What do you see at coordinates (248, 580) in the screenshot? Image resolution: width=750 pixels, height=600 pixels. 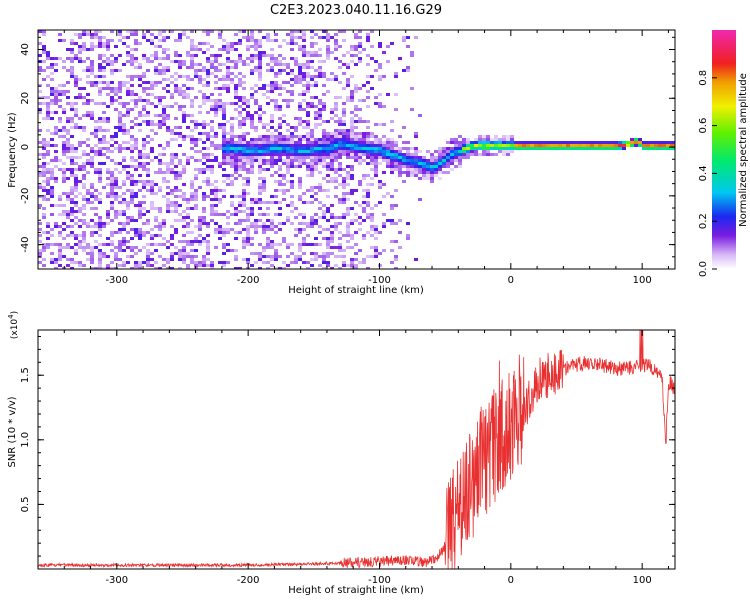 I see `x-tick-label: -200` at bounding box center [248, 580].